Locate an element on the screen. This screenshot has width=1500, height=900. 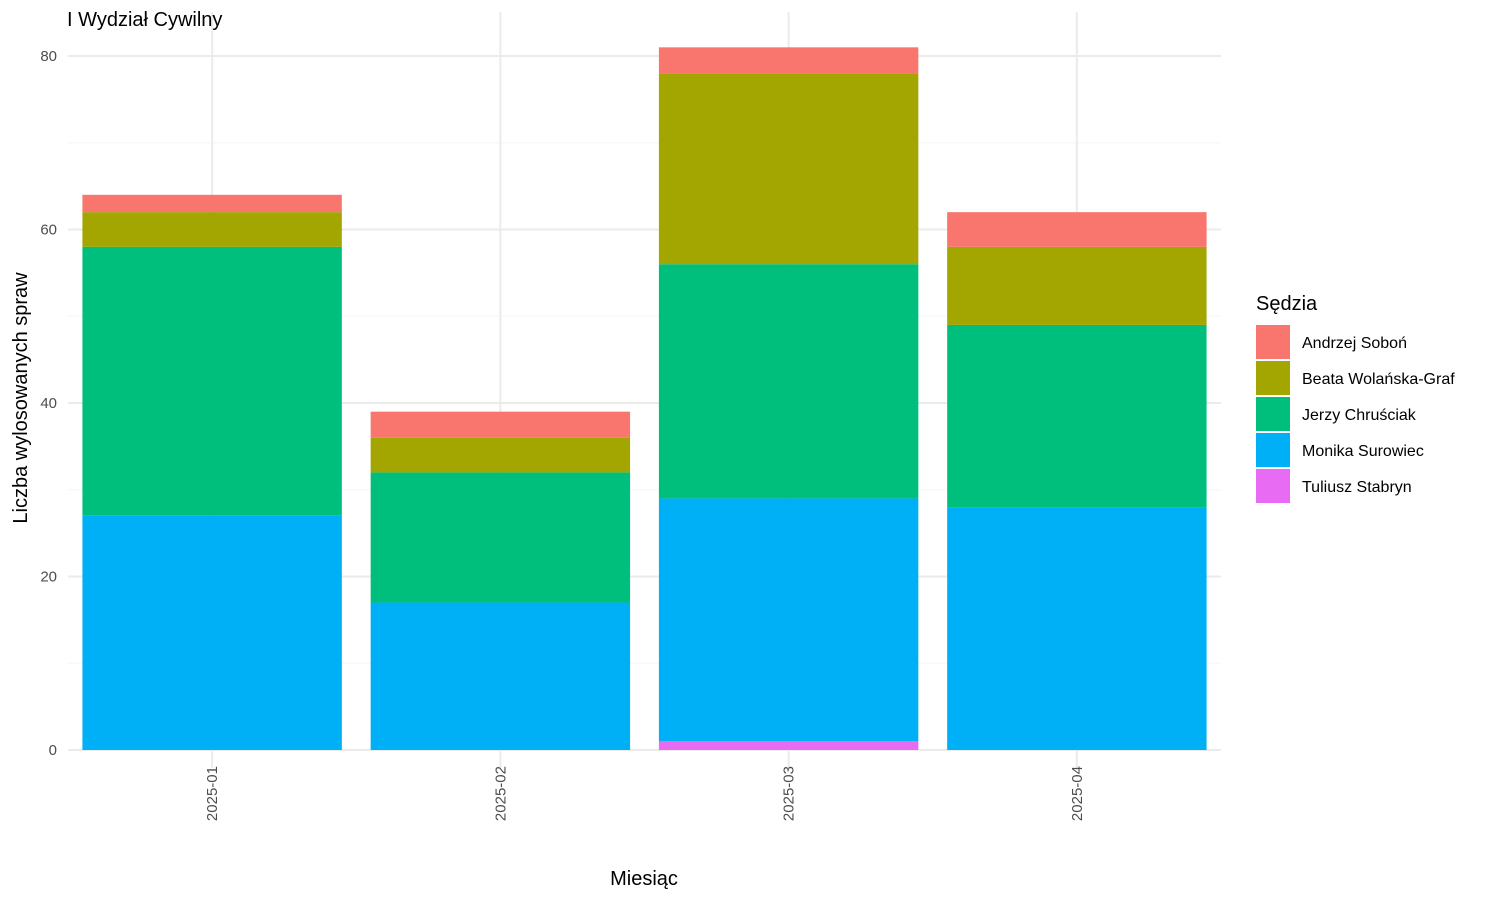
y-axis-ticks: 0 20 40 60 80 is located at coordinates (48, 403).